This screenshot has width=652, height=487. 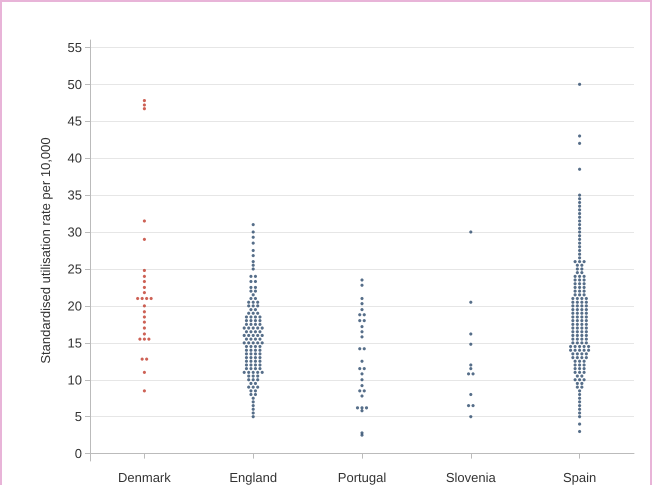 I want to click on y-tick-label: 55, so click(x=75, y=47).